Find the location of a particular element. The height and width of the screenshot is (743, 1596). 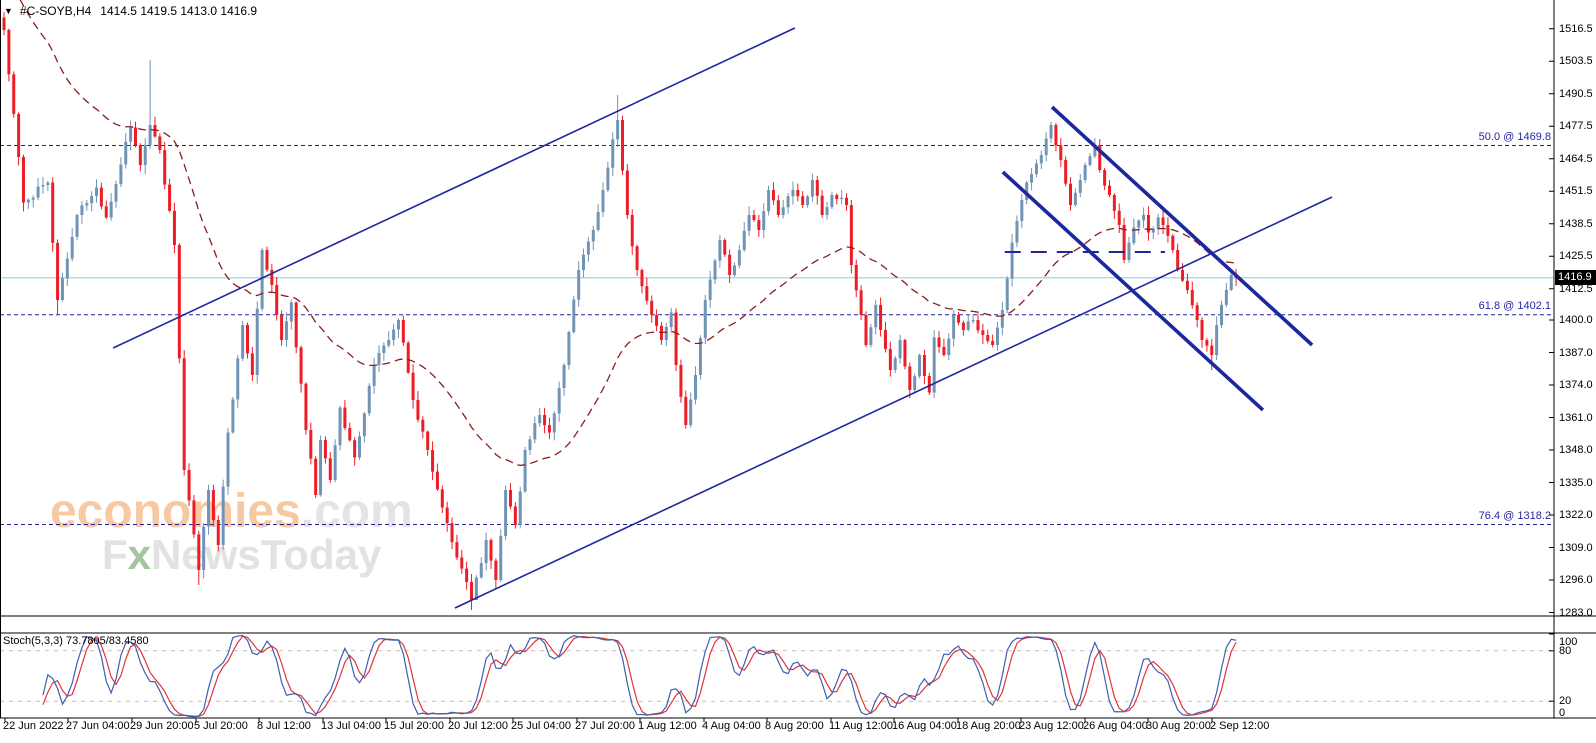

time-axis-label: 27 Jul 20:00 is located at coordinates (605, 726).